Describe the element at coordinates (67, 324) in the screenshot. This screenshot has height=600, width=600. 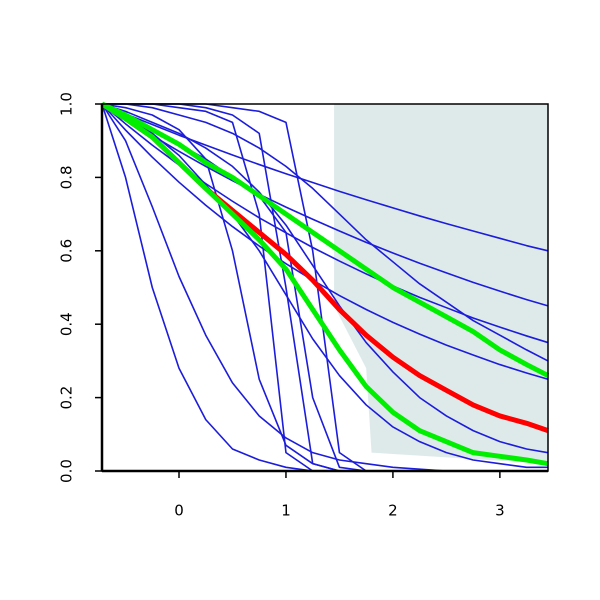
I see `y-tick-label: 0.4` at that location.